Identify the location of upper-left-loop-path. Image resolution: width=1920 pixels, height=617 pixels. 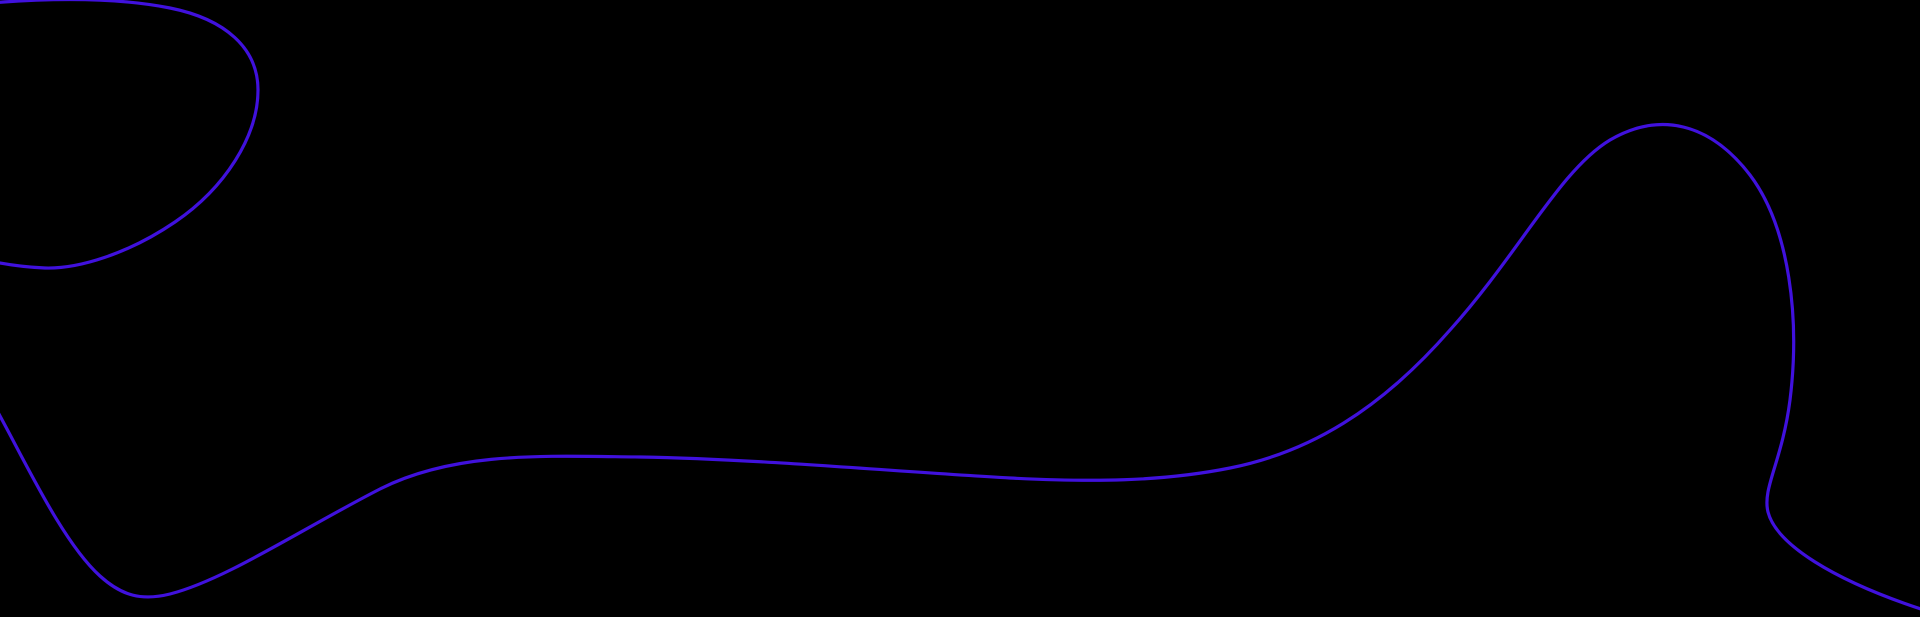
(130, 135).